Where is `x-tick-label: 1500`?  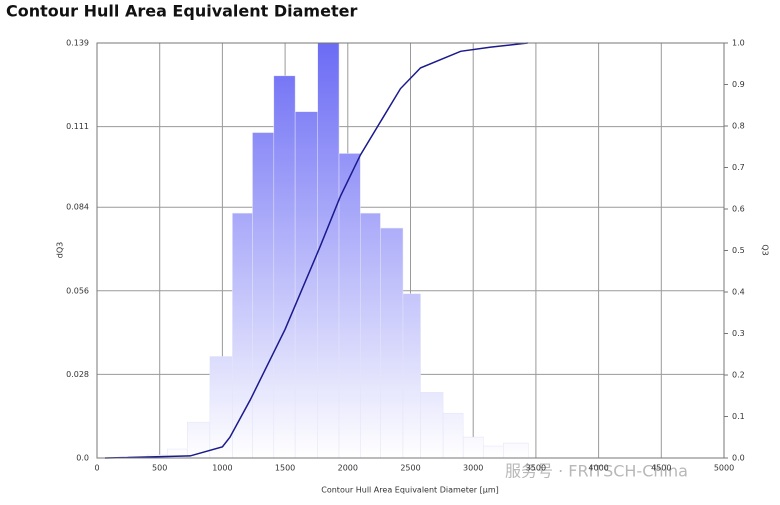
x-tick-label: 1500 is located at coordinates (285, 468).